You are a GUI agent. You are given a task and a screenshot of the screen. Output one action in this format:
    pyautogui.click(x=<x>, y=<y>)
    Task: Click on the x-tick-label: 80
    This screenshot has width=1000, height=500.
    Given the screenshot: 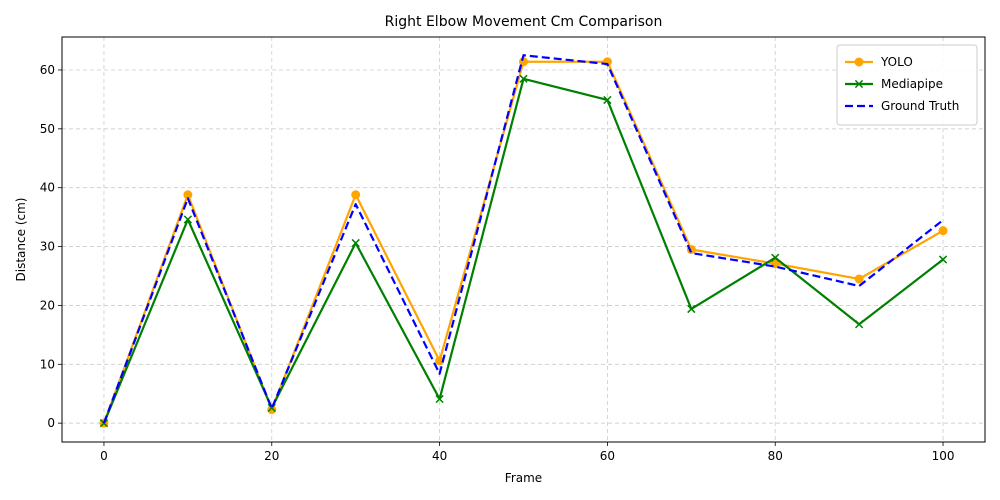 What is the action you would take?
    pyautogui.click(x=775, y=456)
    